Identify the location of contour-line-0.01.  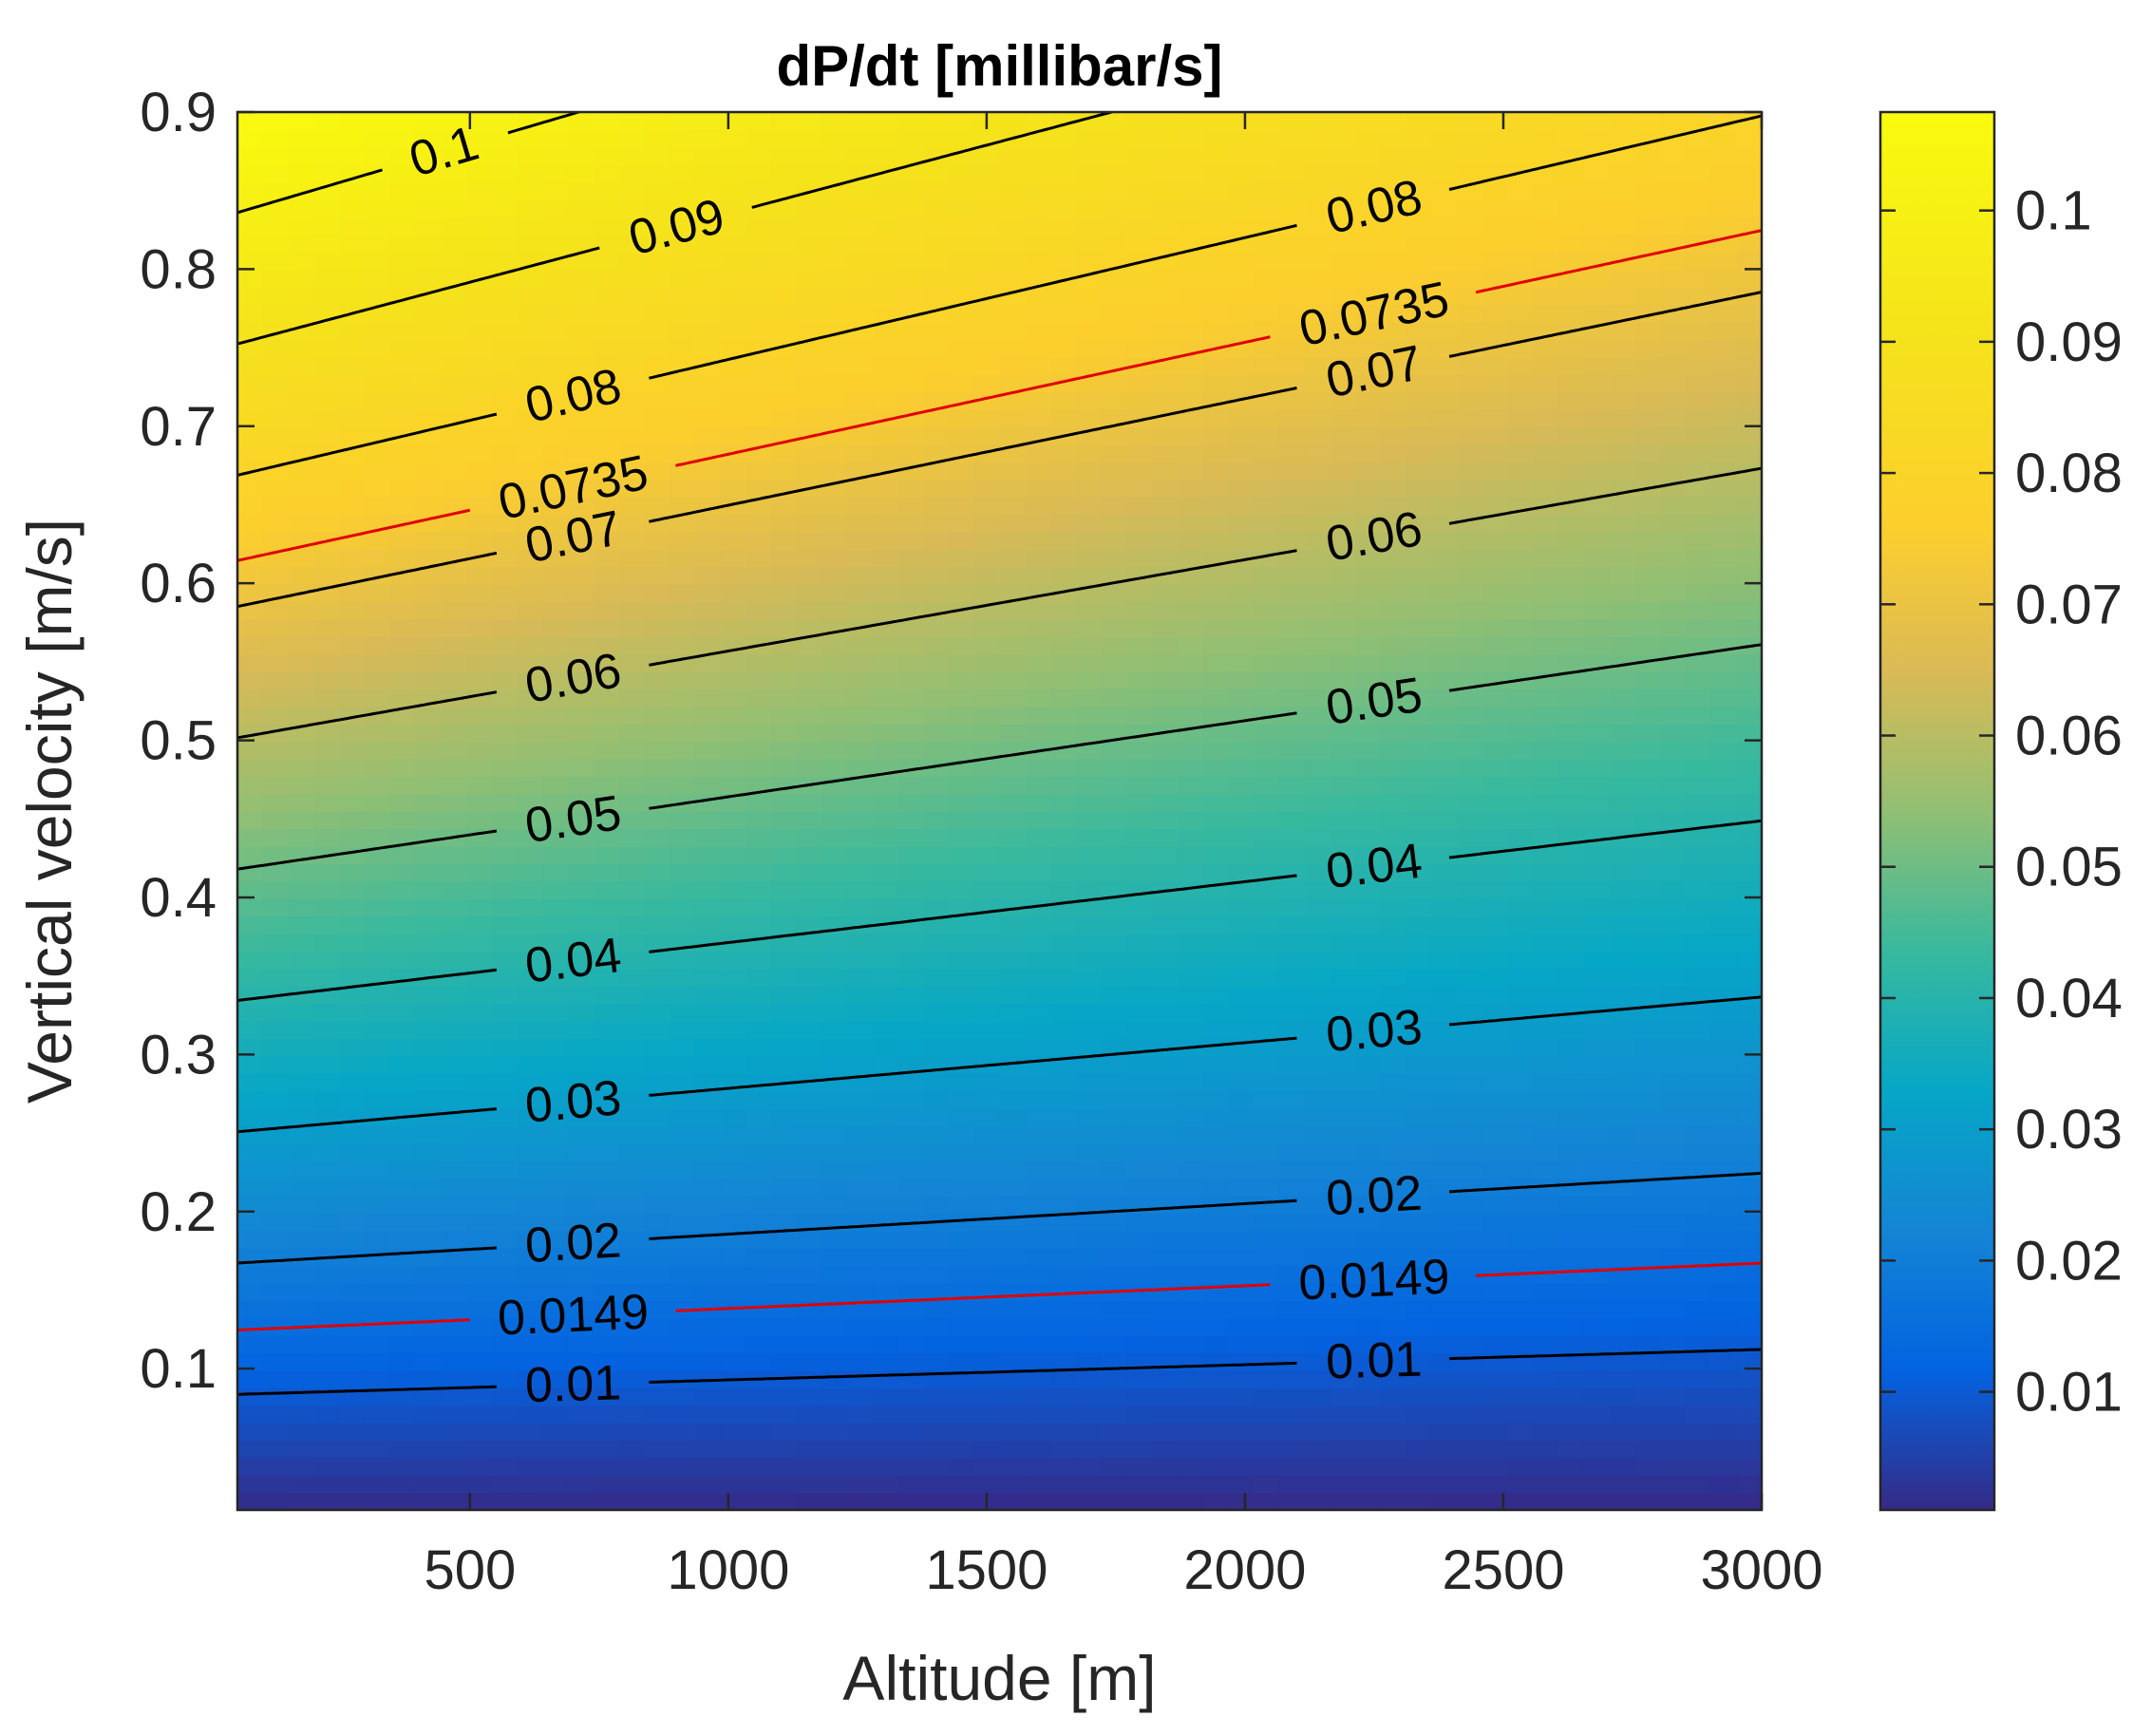
(367, 1390).